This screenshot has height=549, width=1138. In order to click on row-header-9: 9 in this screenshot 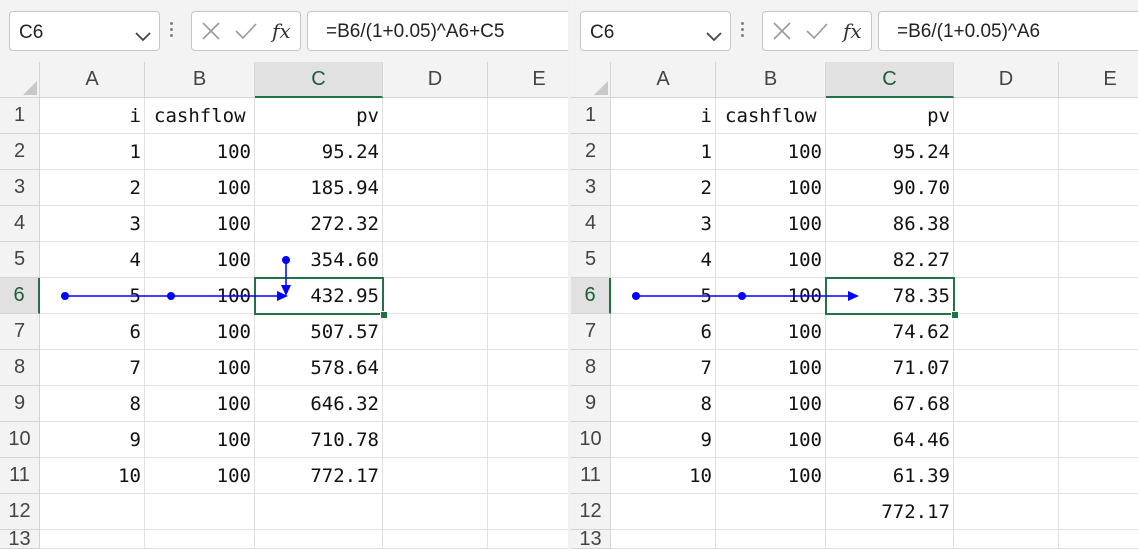, I will do `click(20, 404)`.